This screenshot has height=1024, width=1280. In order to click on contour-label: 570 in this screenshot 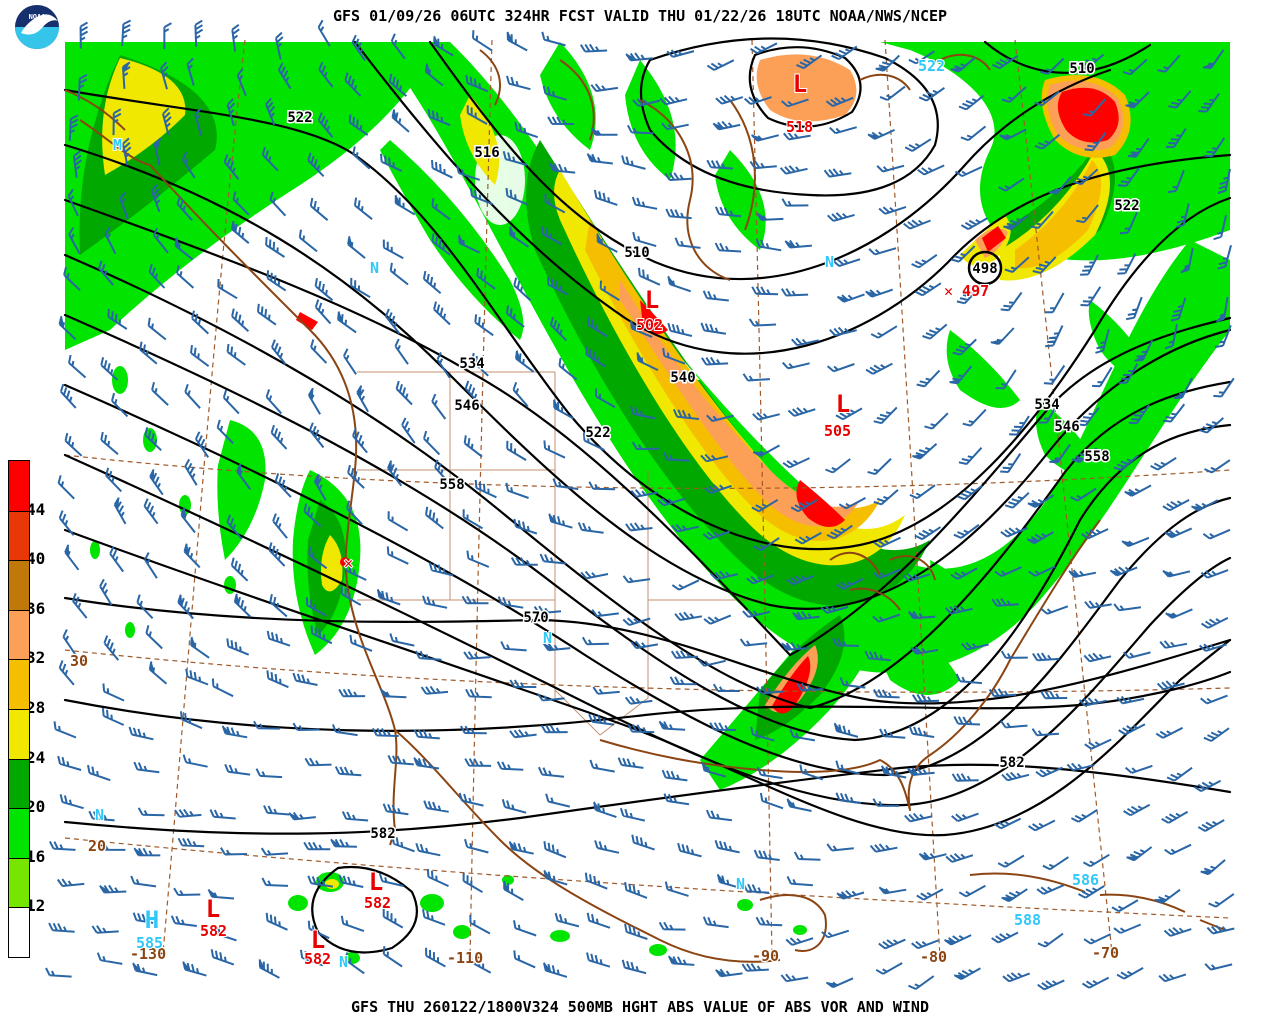, I will do `click(535, 618)`.